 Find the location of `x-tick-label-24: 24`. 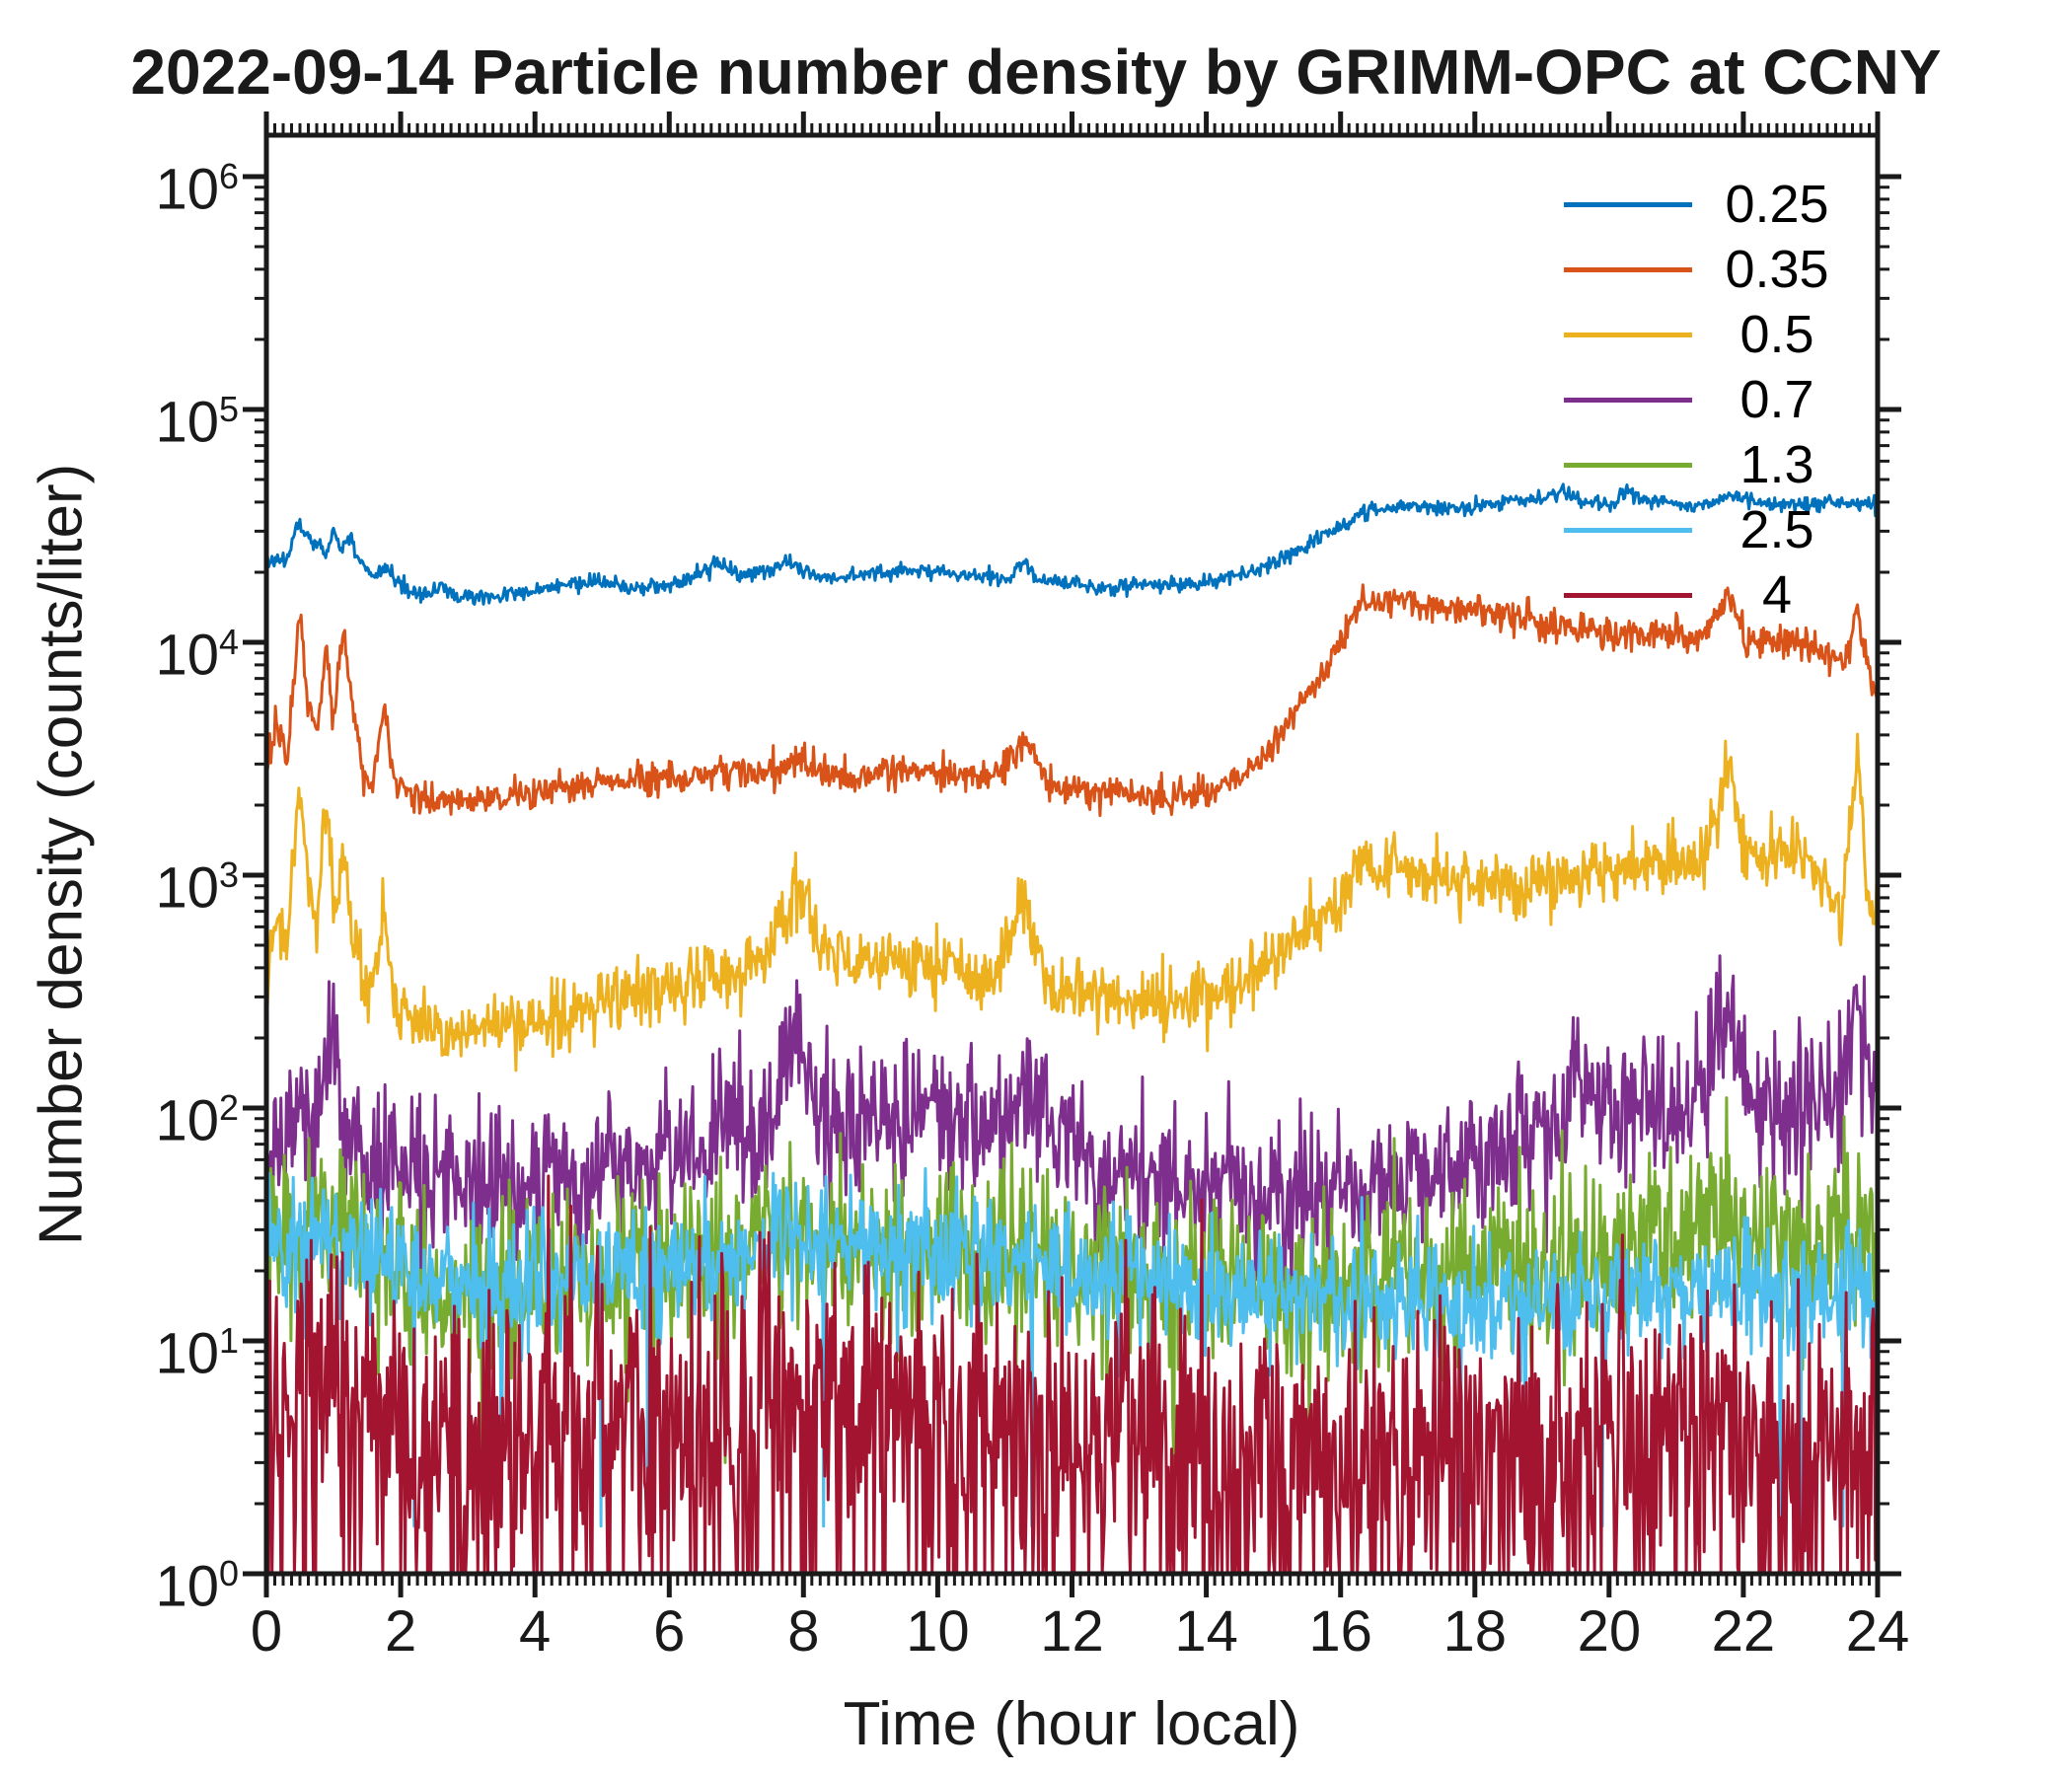

x-tick-label-24: 24 is located at coordinates (1877, 1632).